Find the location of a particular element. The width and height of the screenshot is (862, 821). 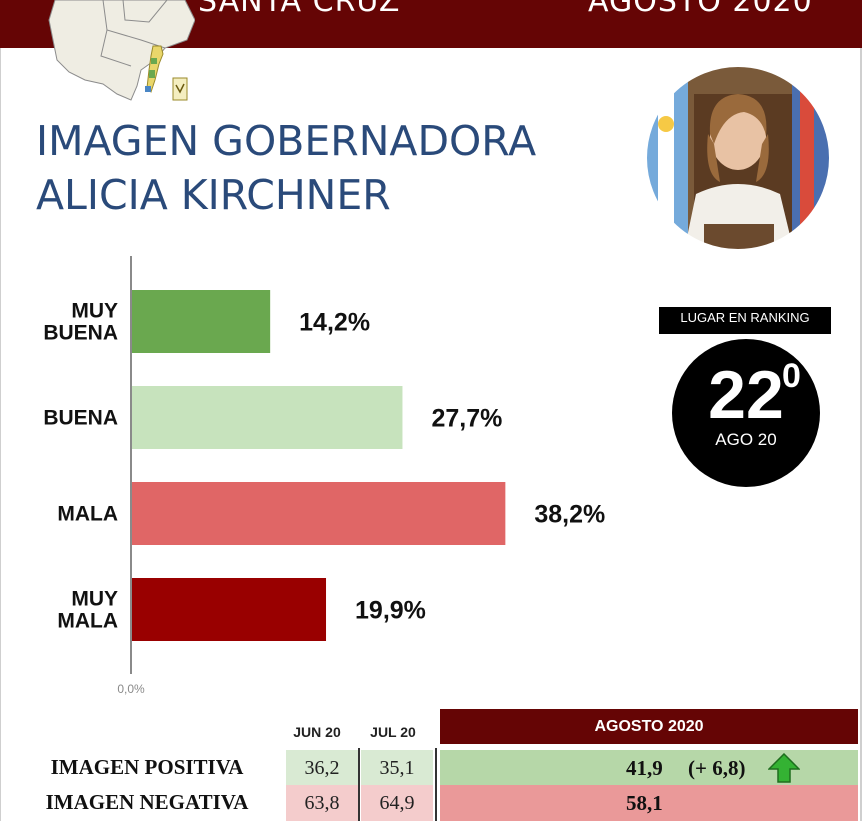

ranking-position: 22 is located at coordinates (746, 395).